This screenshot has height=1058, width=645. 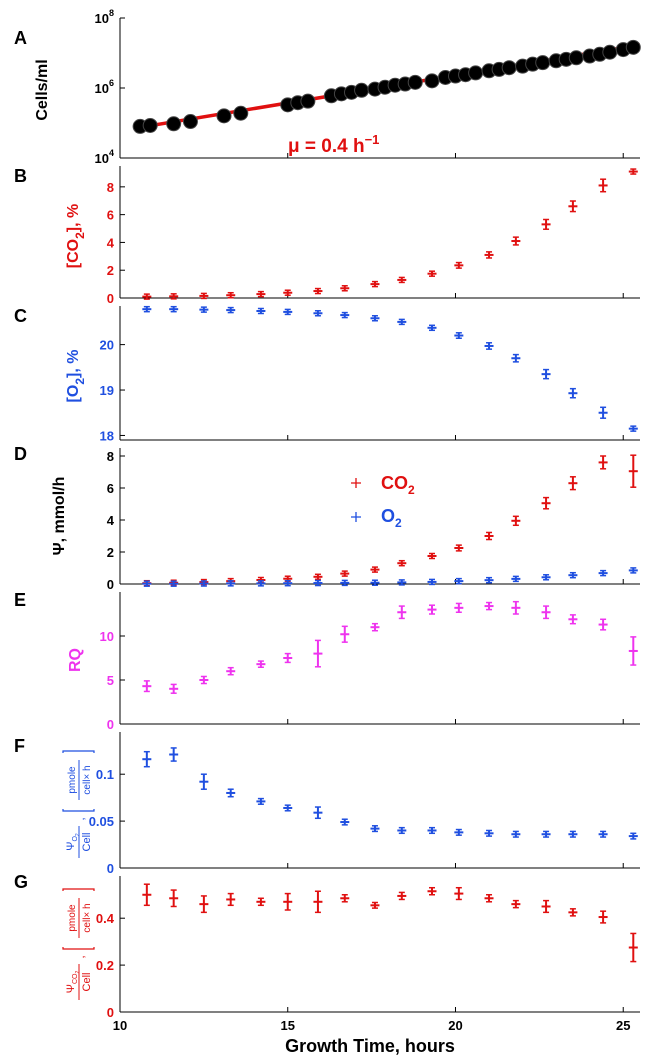 I want to click on y-tick-label-b: 6, so click(x=110, y=215).